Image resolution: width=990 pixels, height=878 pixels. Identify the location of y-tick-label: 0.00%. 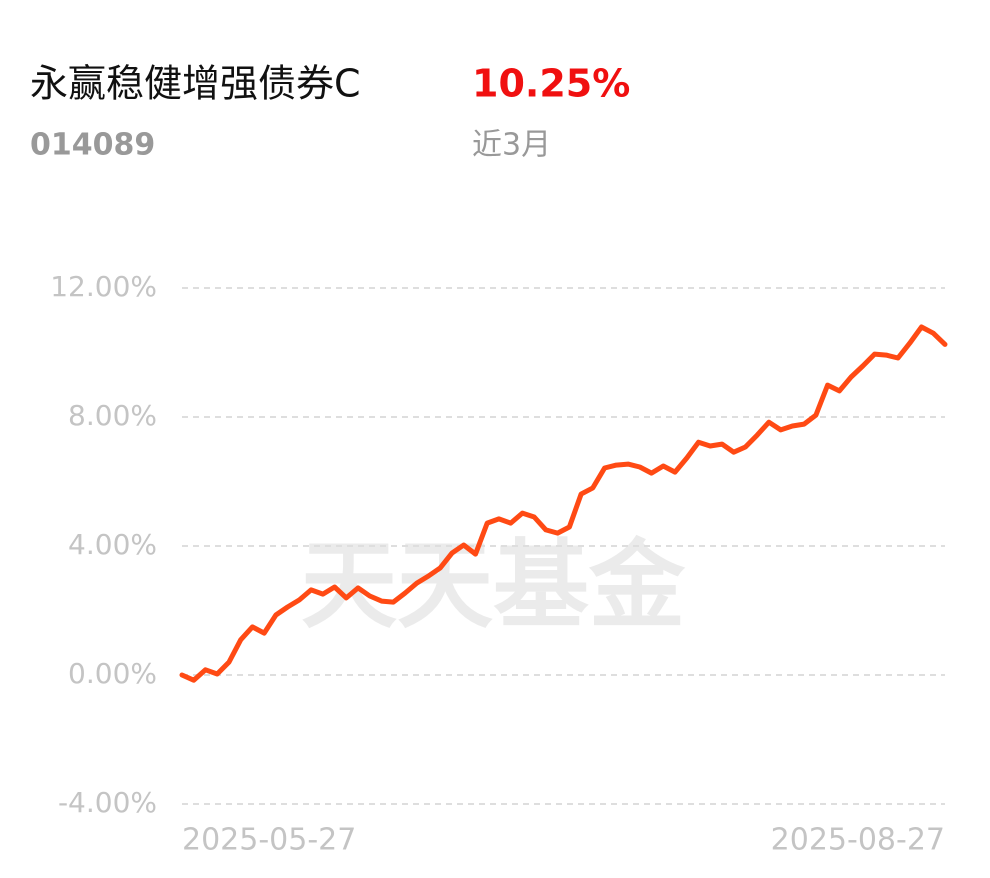
(112, 673).